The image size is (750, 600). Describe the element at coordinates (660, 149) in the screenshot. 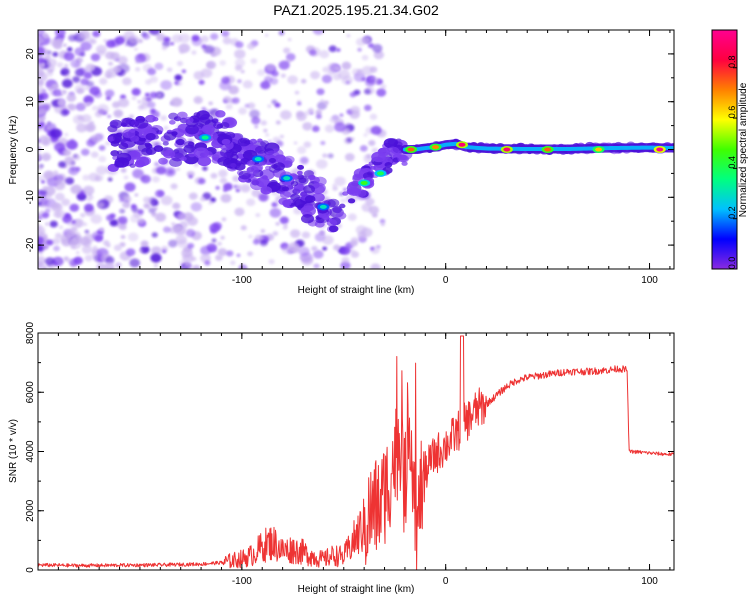

I see `heatmap-hotspot` at that location.